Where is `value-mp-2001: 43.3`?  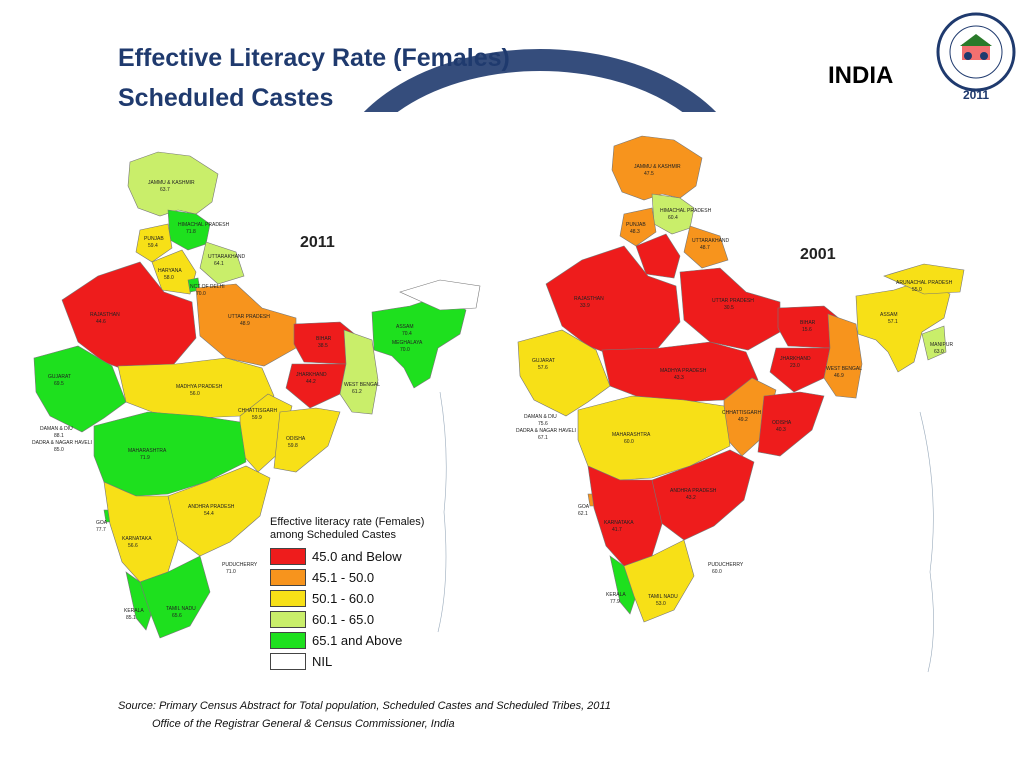
value-mp-2001: 43.3 is located at coordinates (679, 378).